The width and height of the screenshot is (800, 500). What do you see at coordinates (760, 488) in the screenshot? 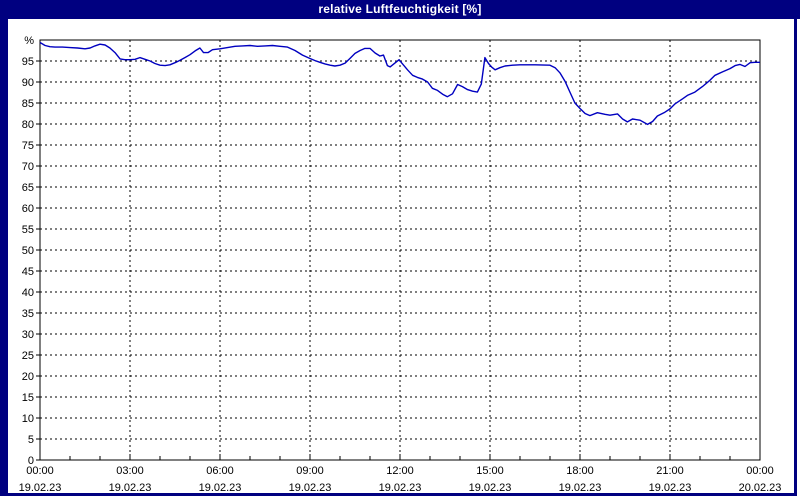
I see `x-tick-date-label: 20.02.23` at bounding box center [760, 488].